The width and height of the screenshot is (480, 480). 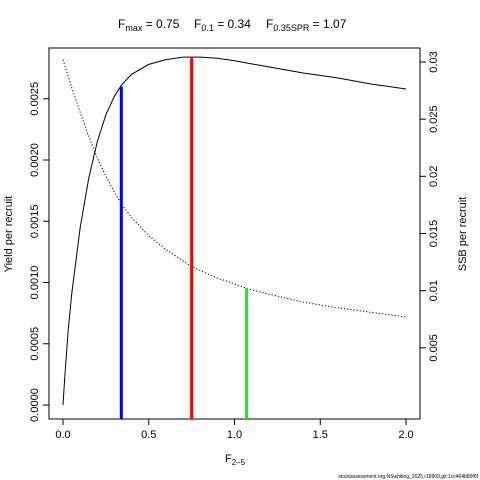 What do you see at coordinates (222, 25) in the screenshot?
I see `title-f01: F0.1 = 0.34` at bounding box center [222, 25].